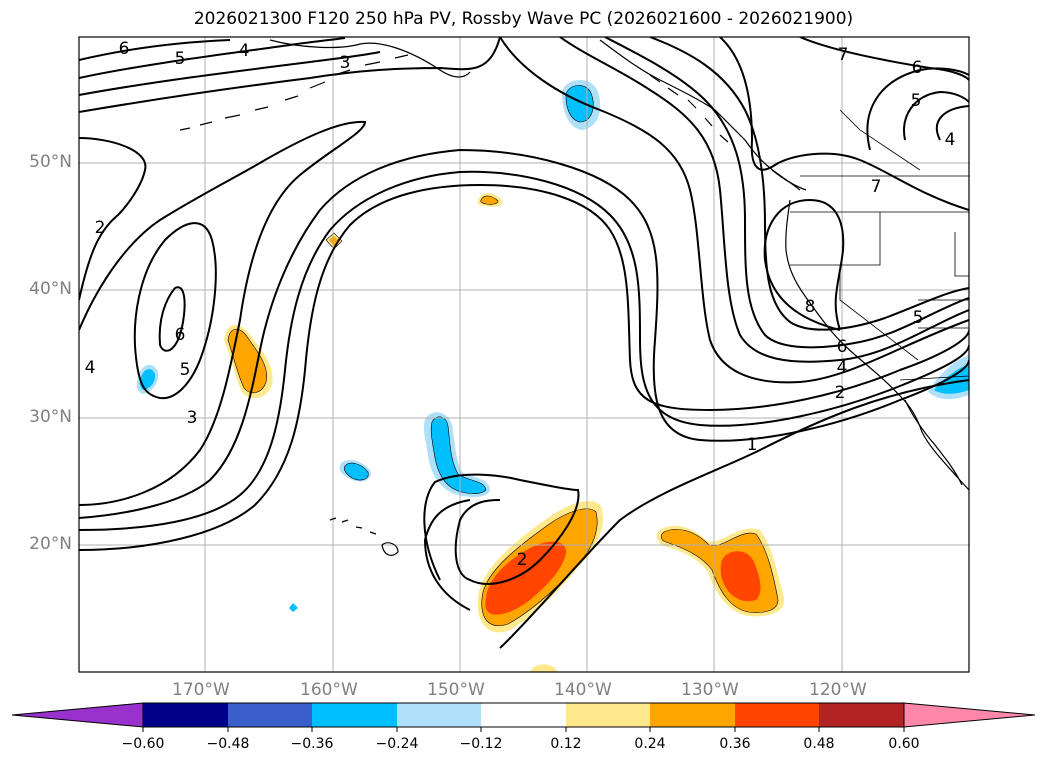 The width and height of the screenshot is (1047, 765). What do you see at coordinates (819, 744) in the screenshot?
I see `colorbar-tick-label: 0.48` at bounding box center [819, 744].